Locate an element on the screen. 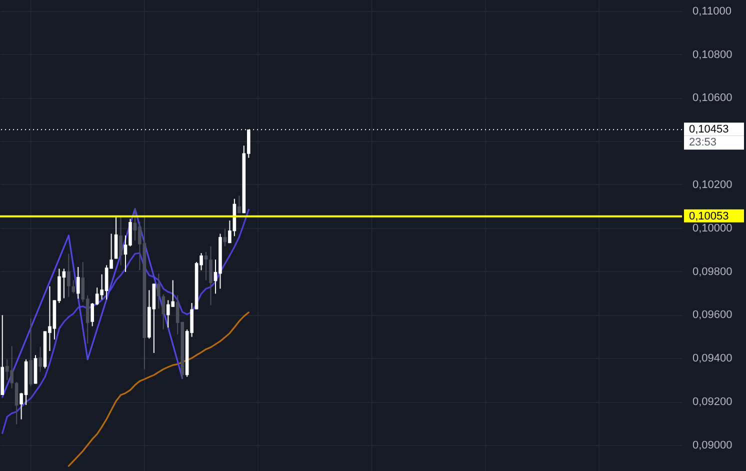  y-tick-label: 0,09800 is located at coordinates (712, 272).